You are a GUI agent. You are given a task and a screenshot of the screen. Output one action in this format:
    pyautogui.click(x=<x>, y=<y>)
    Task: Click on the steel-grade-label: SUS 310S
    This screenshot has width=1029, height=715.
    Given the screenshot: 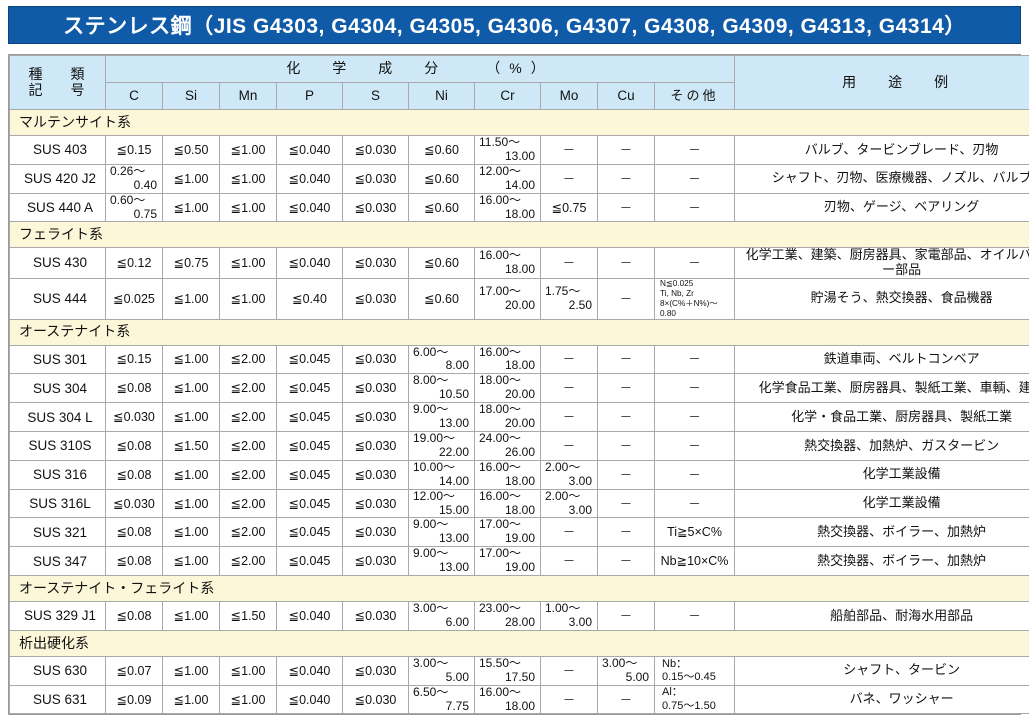 What is the action you would take?
    pyautogui.click(x=58, y=445)
    